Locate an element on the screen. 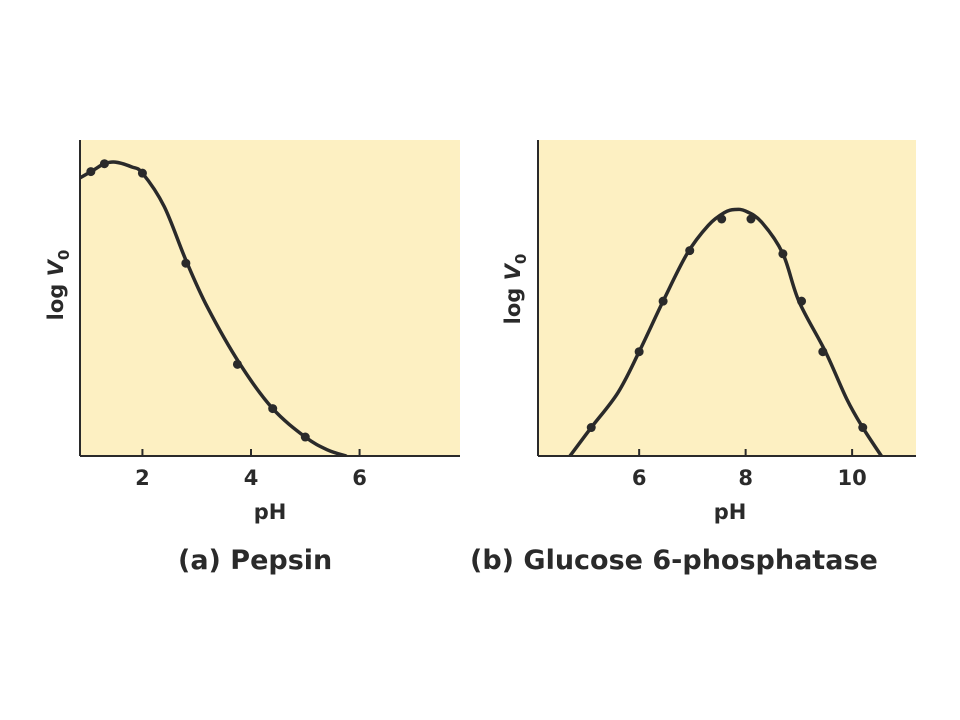 The height and width of the screenshot is (720, 960). caption-pepsin: (a) Pepsin is located at coordinates (255, 560).